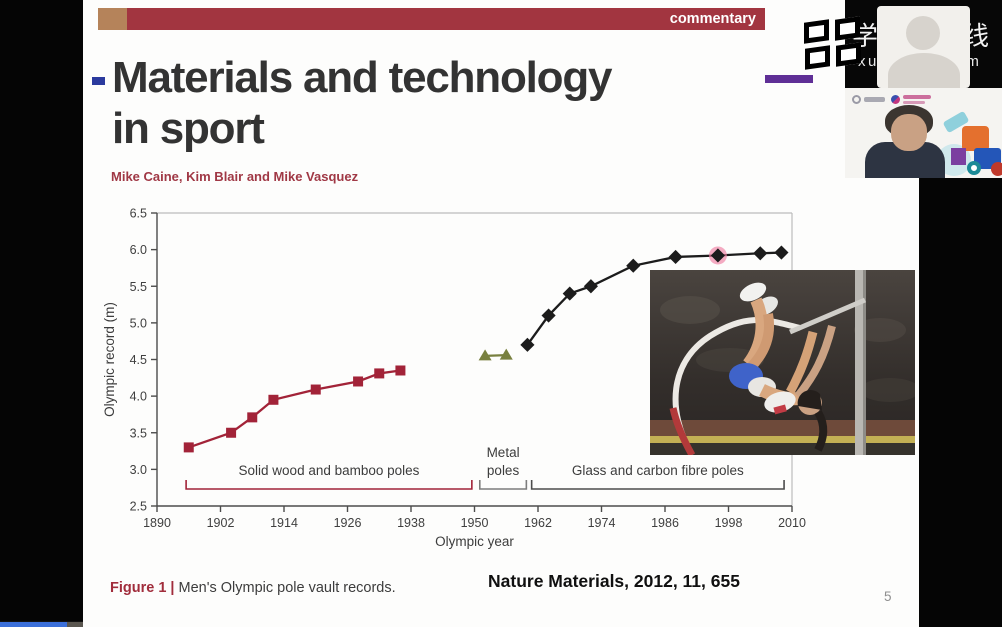 The width and height of the screenshot is (1002, 627). Describe the element at coordinates (874, 99) in the screenshot. I see `university-logo-text` at that location.